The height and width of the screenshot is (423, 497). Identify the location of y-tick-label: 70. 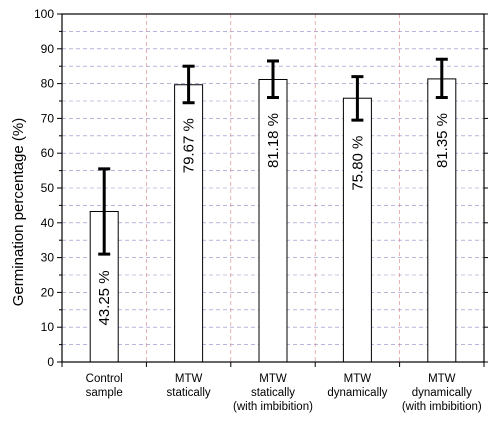
(48, 118).